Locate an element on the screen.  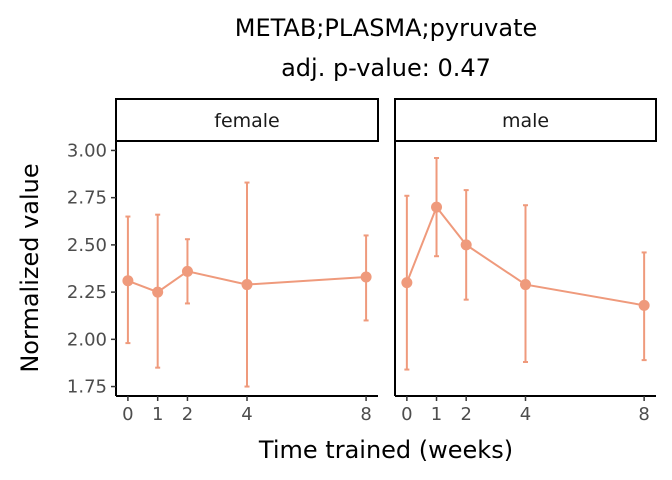
facet-label: male is located at coordinates (525, 121).